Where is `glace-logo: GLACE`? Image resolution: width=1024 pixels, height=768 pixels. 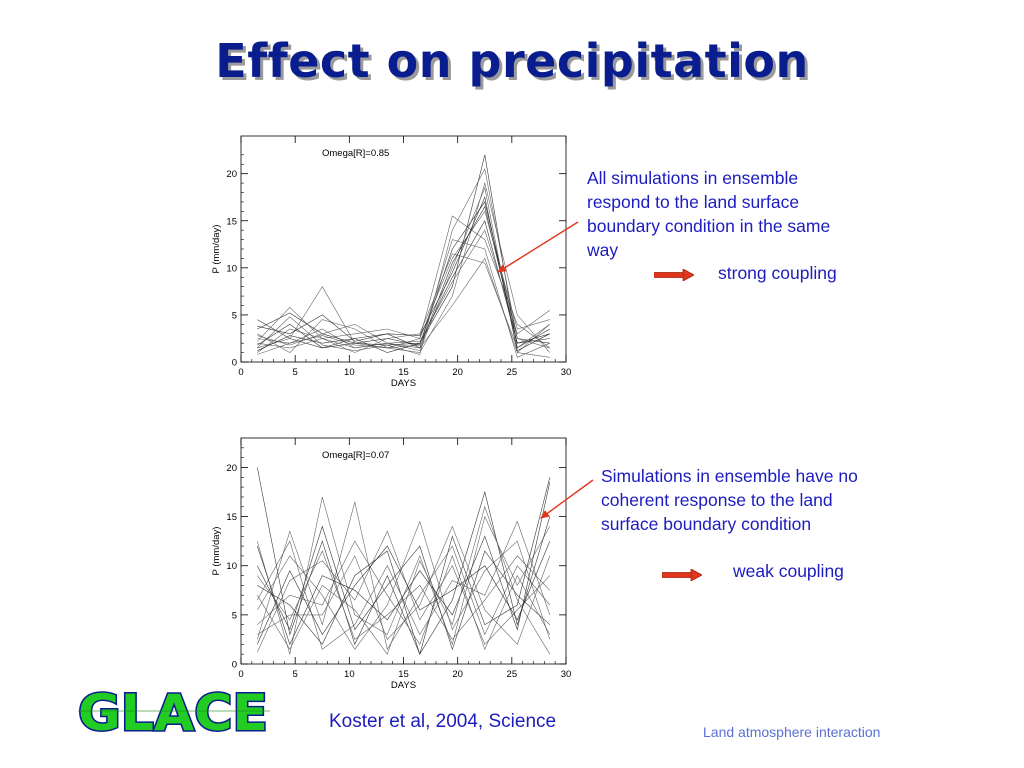 glace-logo: GLACE is located at coordinates (174, 713).